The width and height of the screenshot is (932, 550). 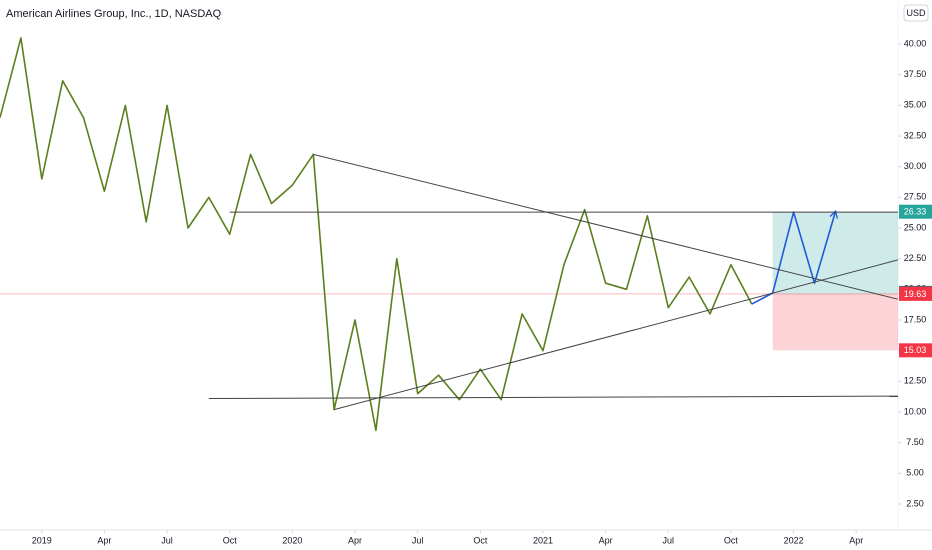 I want to click on x-tick-label: 2019, so click(x=42, y=540).